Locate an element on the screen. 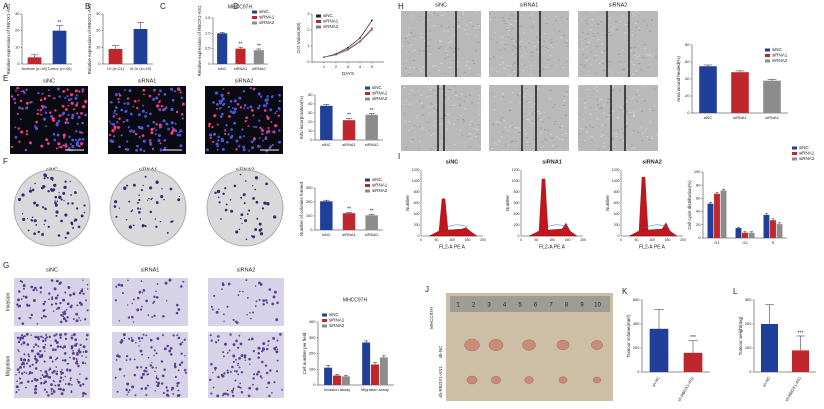 This screenshot has height=409, width=824. x-tick-label: siNC is located at coordinates (222, 68).